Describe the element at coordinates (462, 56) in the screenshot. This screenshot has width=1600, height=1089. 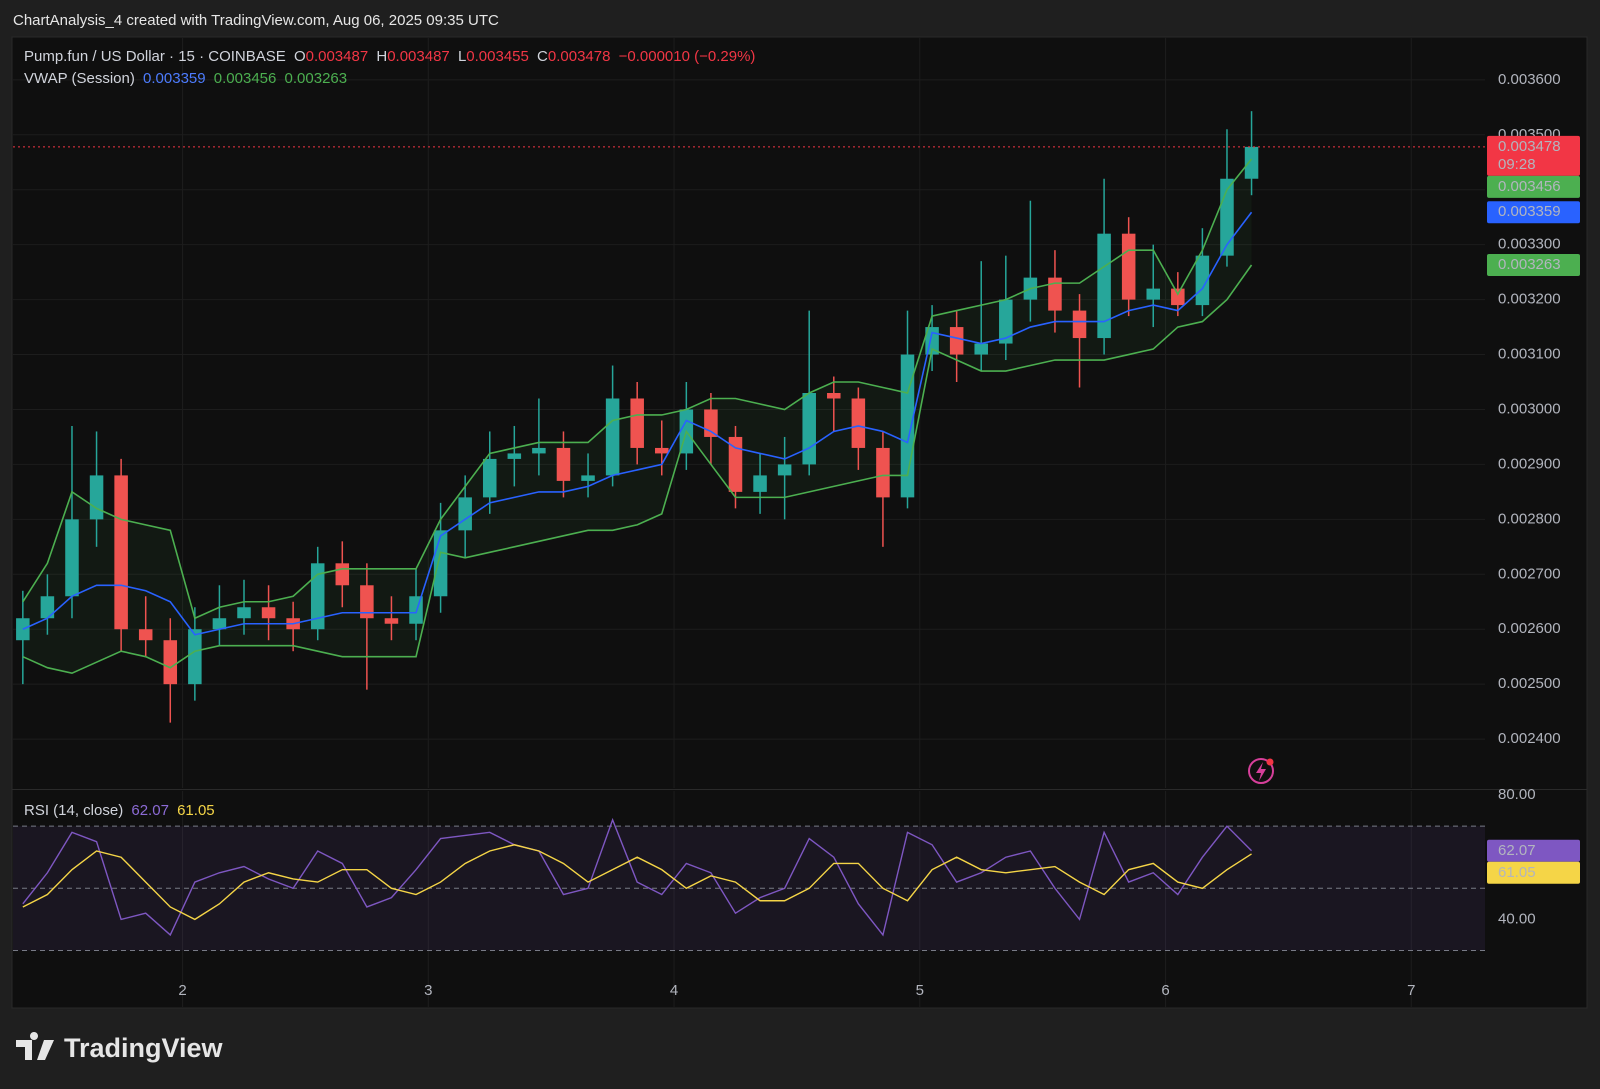
I see `ohlc-label: L` at that location.